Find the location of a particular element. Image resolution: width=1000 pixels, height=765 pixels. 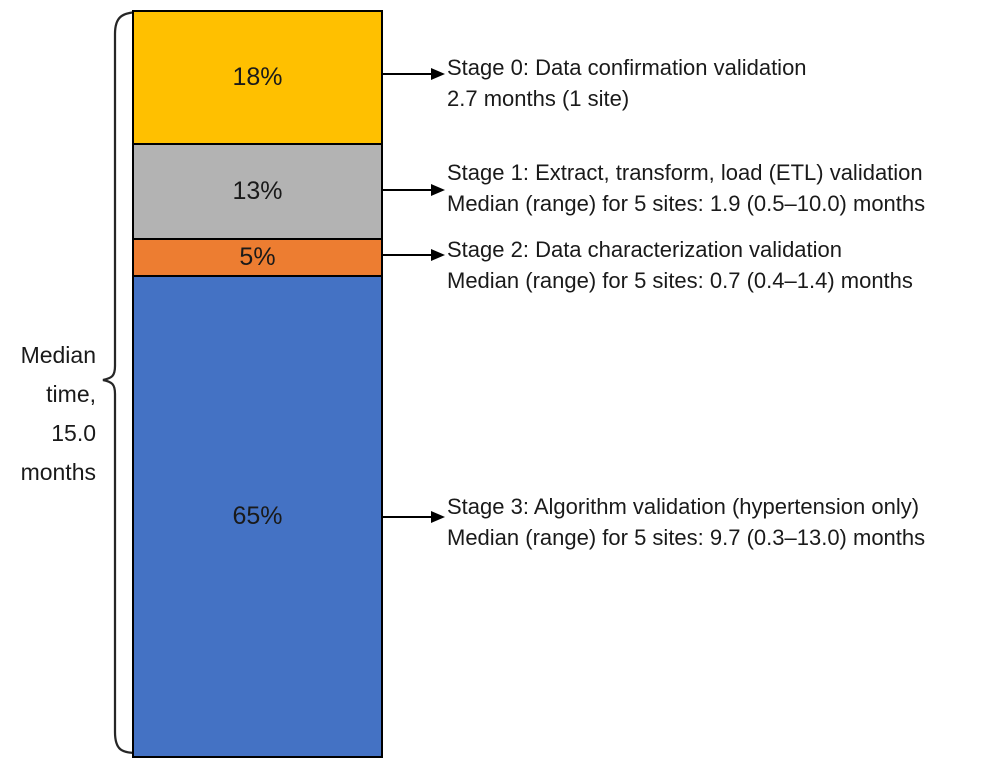

segment-percent-label-stage2: 5% is located at coordinates (257, 257).